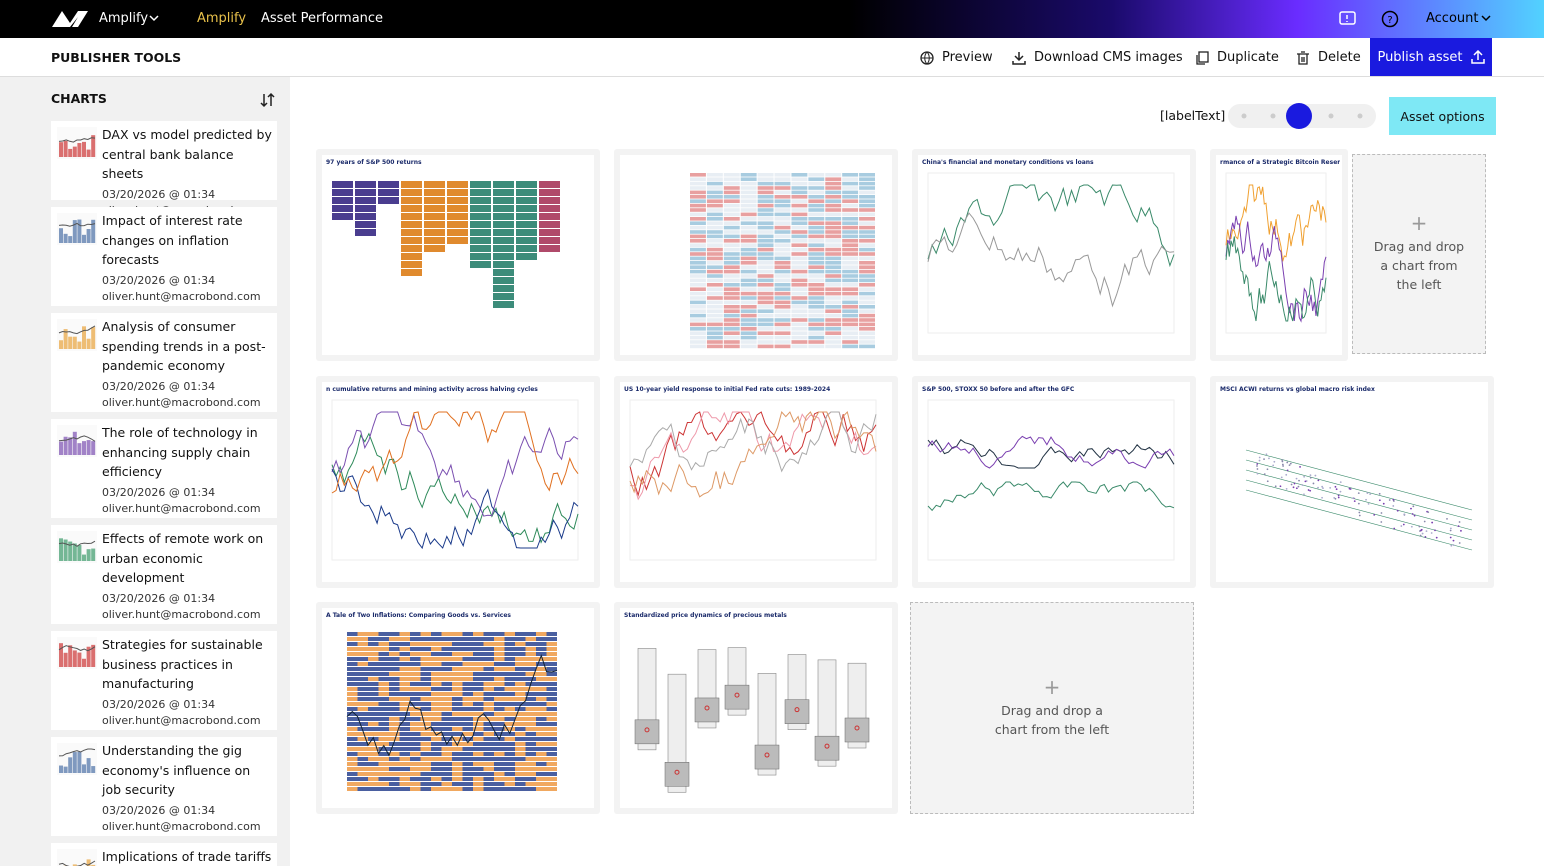  I want to click on duplicate-button: Duplicate, so click(1237, 57).